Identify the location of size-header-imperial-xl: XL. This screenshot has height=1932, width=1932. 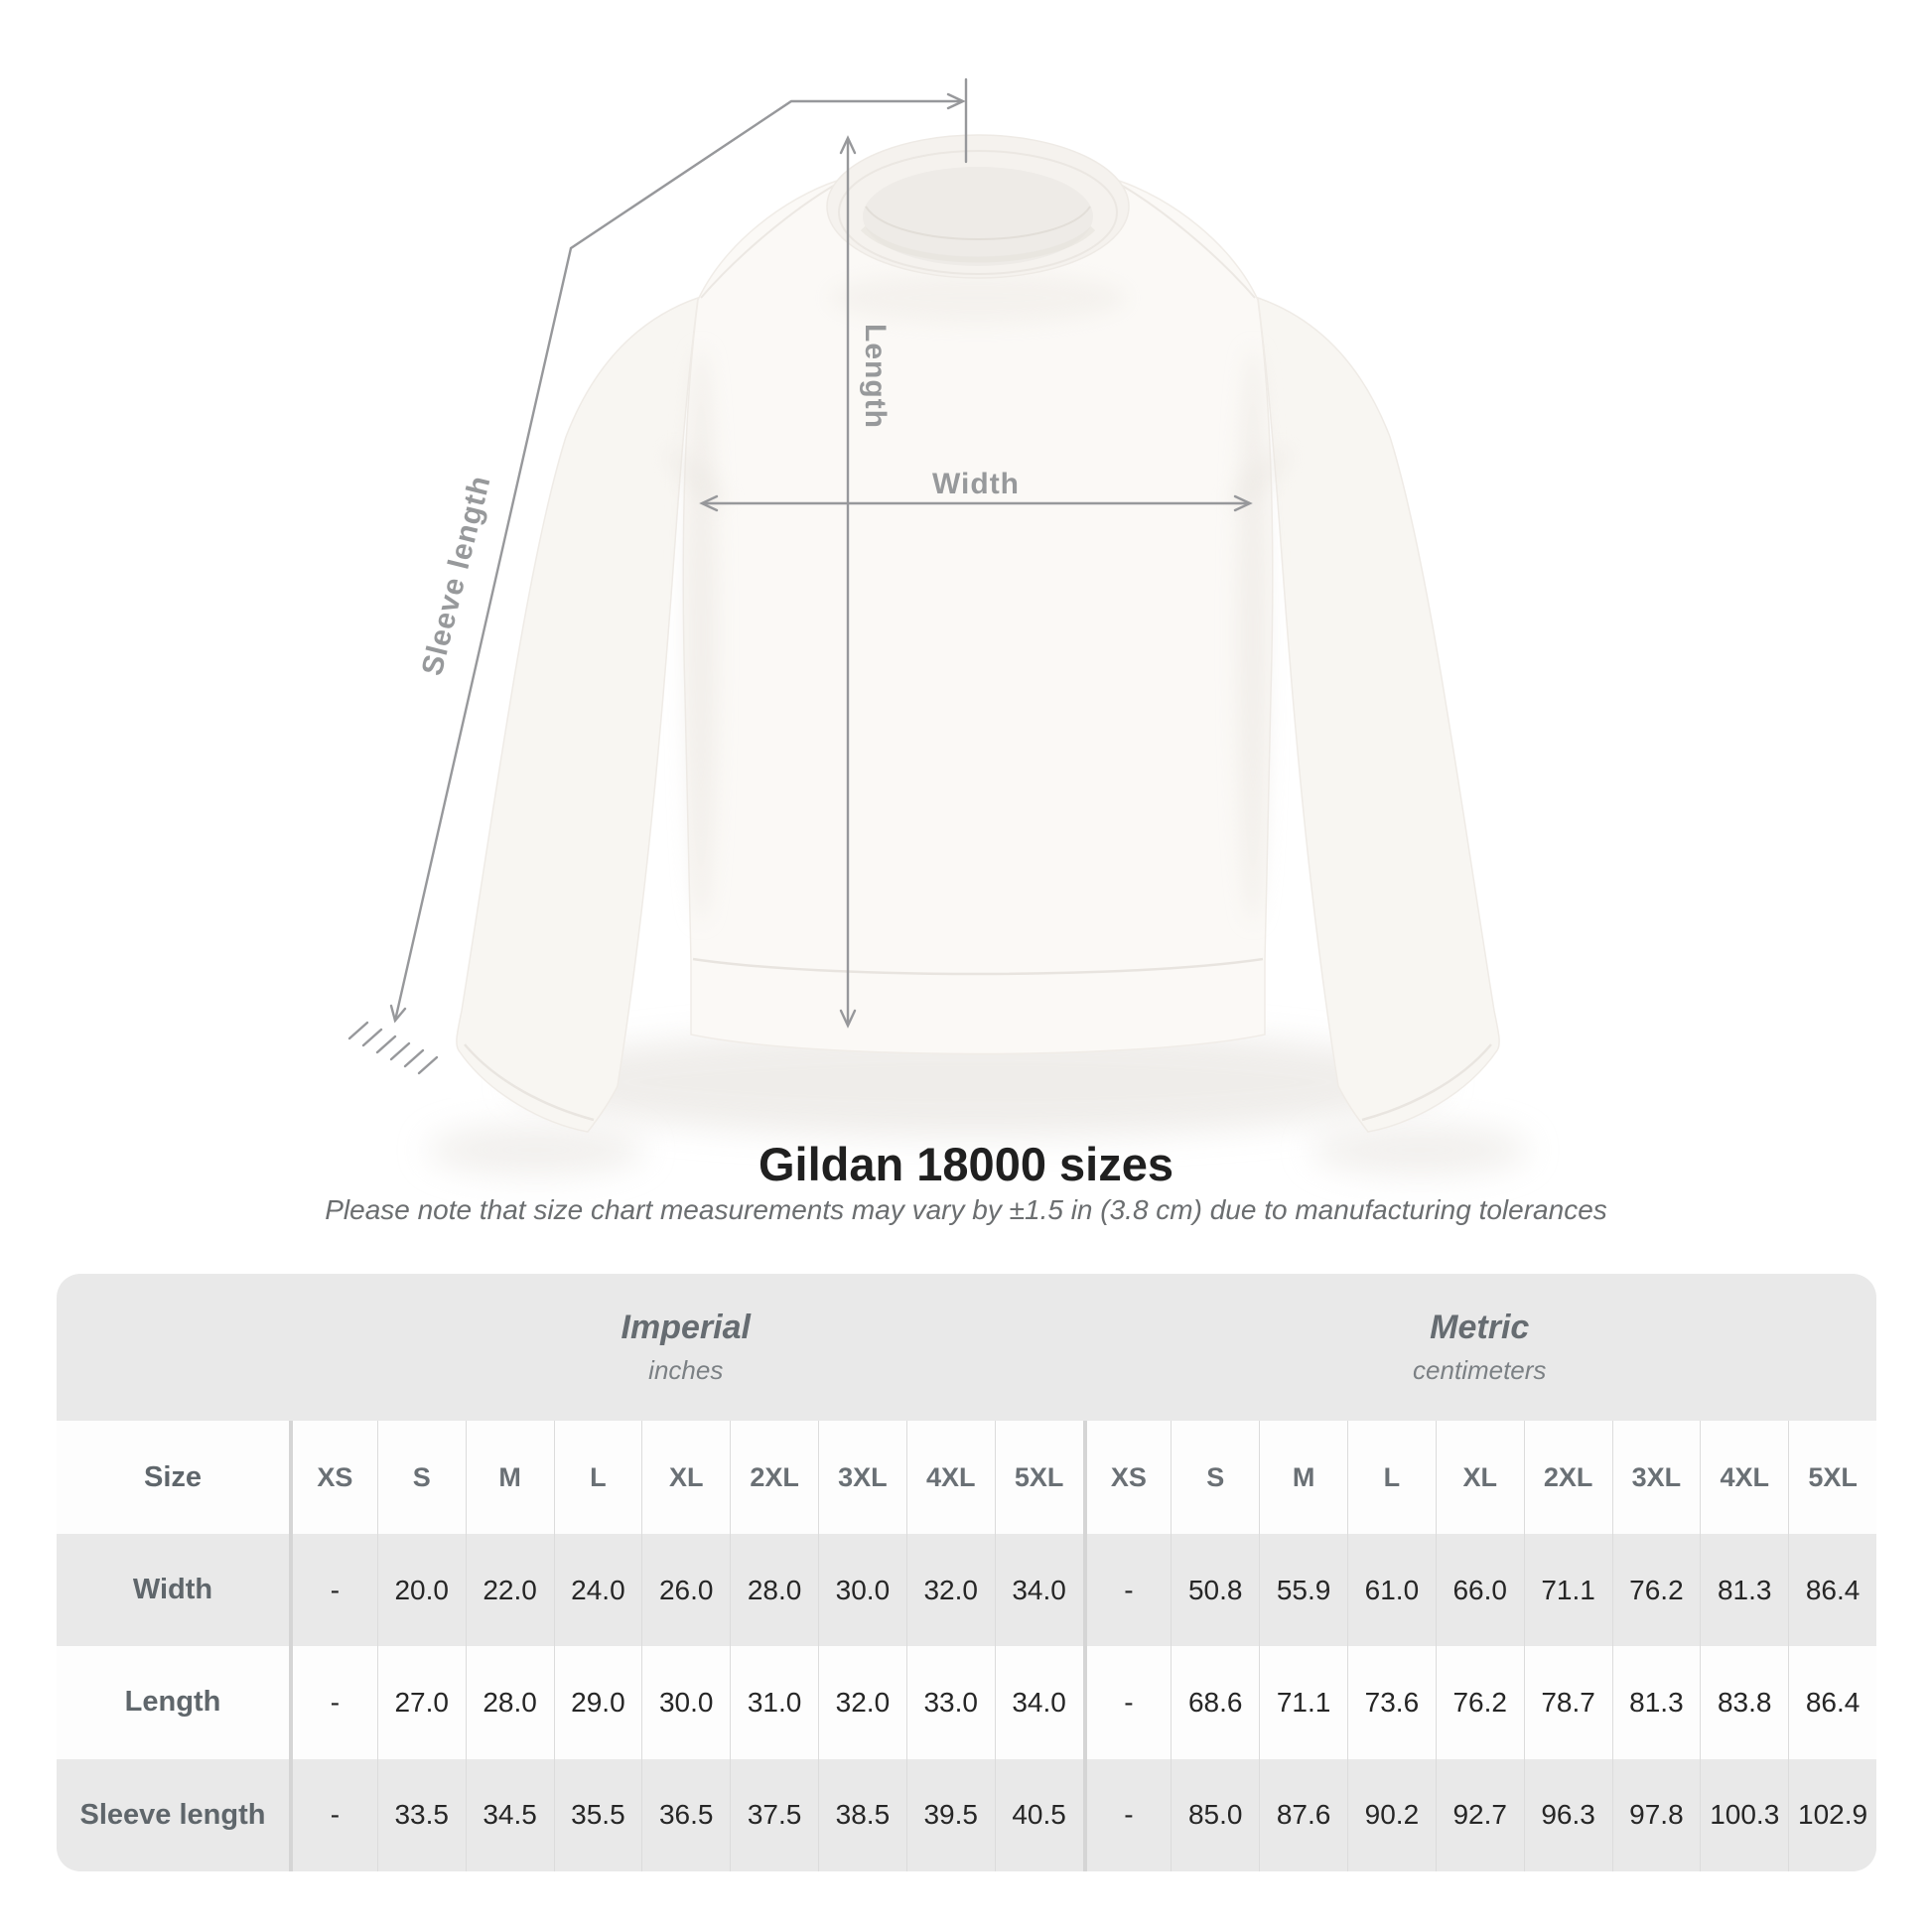
(686, 1478).